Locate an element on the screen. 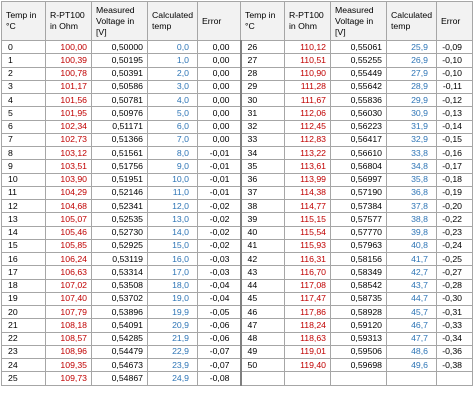  left-temp-cell: 23 is located at coordinates (23, 352).